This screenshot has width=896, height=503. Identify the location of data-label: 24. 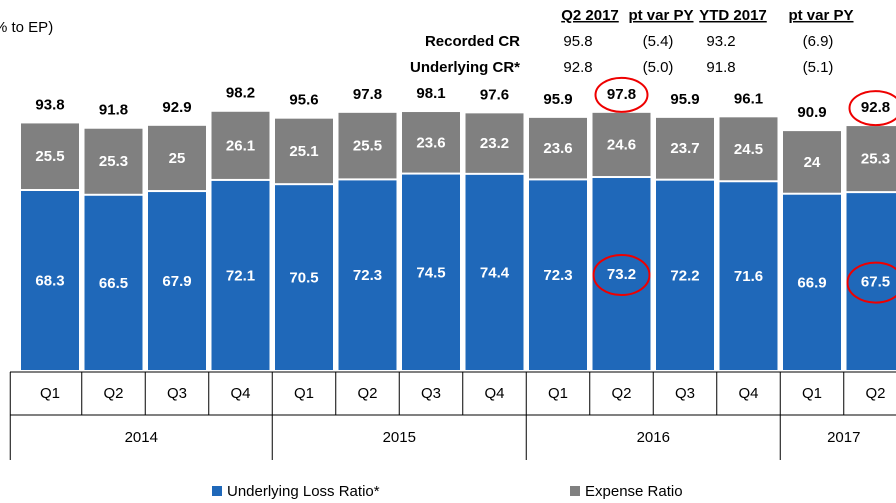
(812, 162).